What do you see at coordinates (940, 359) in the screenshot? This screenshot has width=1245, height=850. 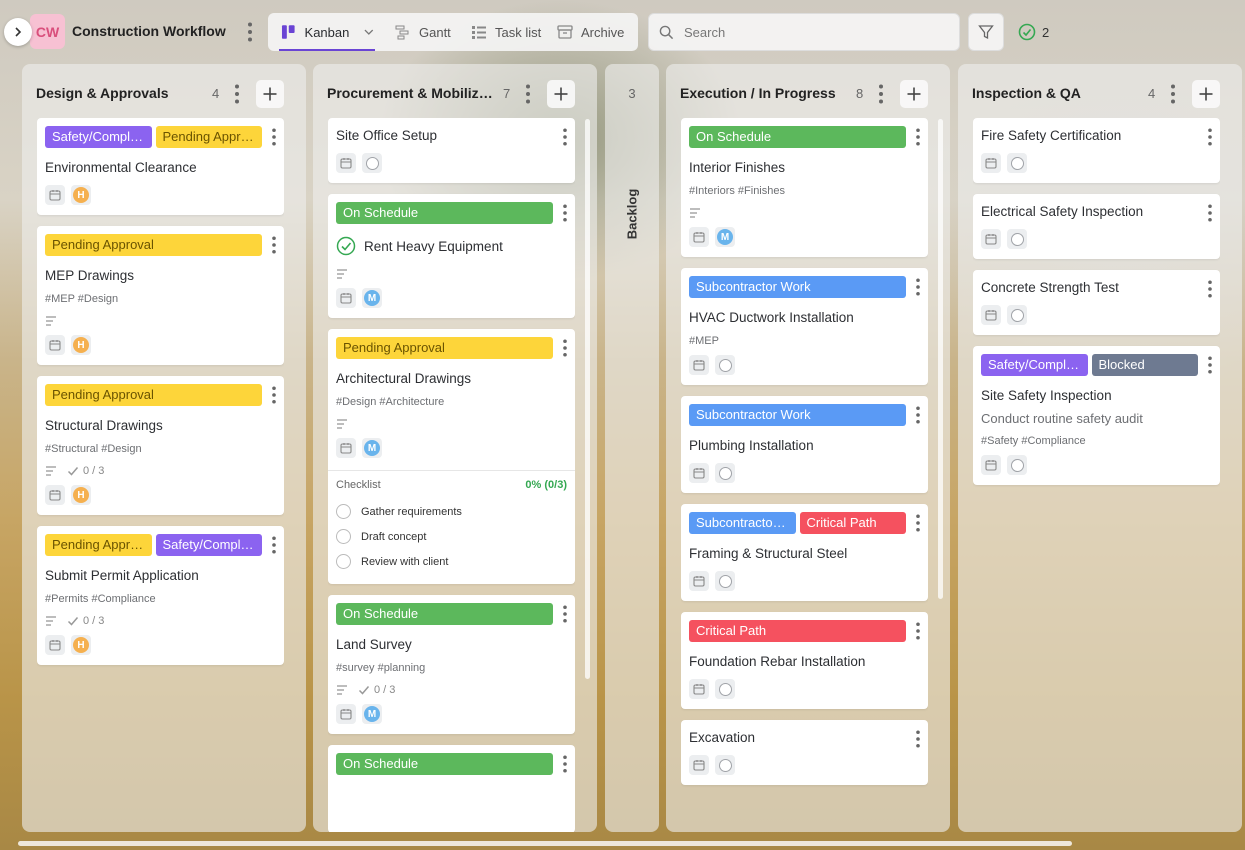 I see `vertical-scrollbar` at bounding box center [940, 359].